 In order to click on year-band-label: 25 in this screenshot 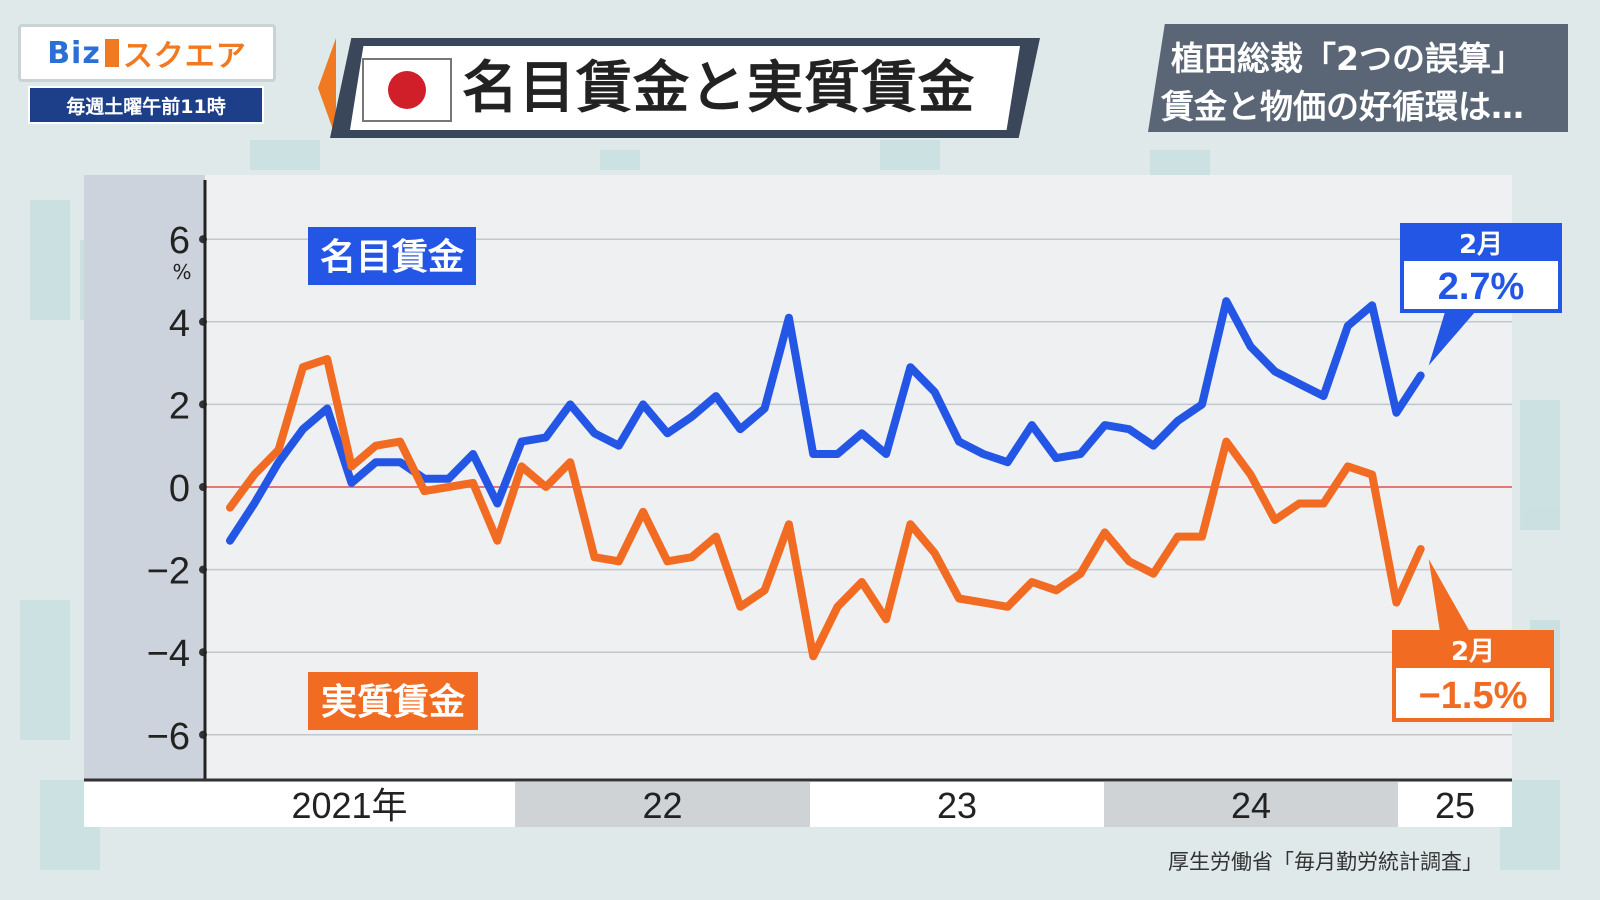, I will do `click(1455, 805)`.